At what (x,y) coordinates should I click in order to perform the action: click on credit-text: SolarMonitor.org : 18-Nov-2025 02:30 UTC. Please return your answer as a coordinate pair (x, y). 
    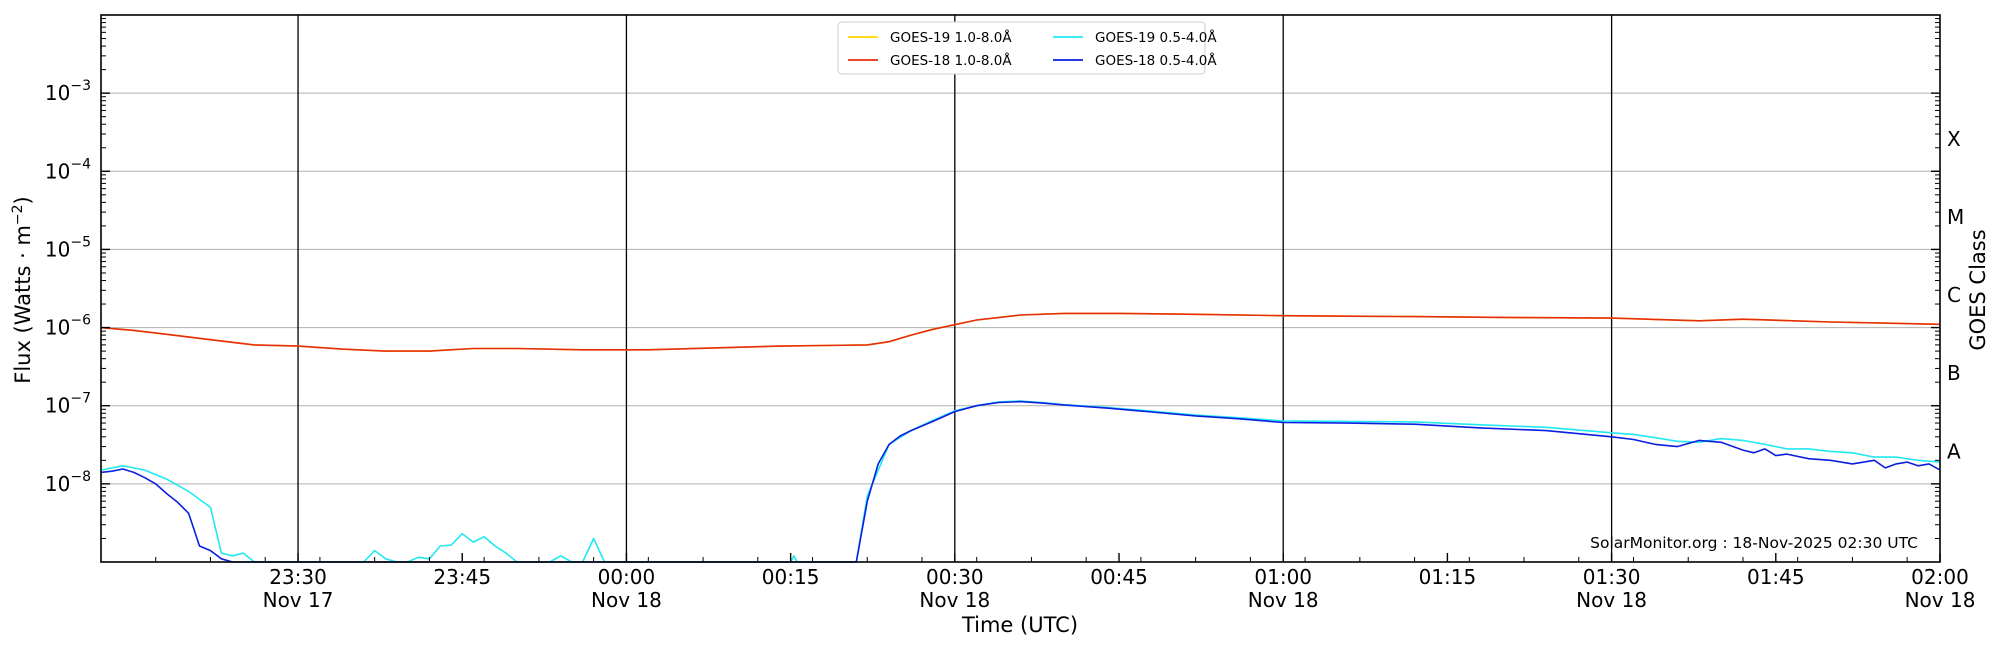
    Looking at the image, I should click on (1754, 543).